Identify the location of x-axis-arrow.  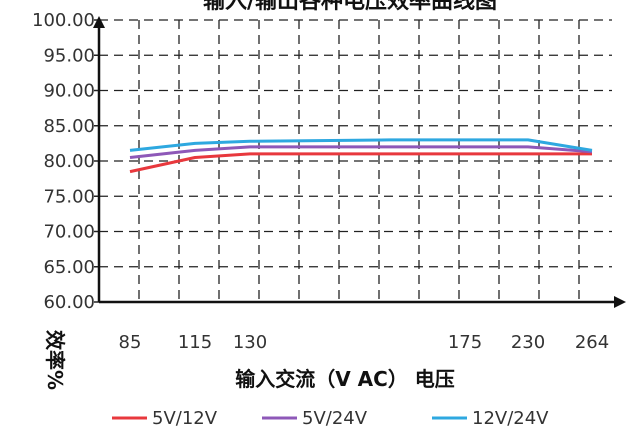
(620, 302).